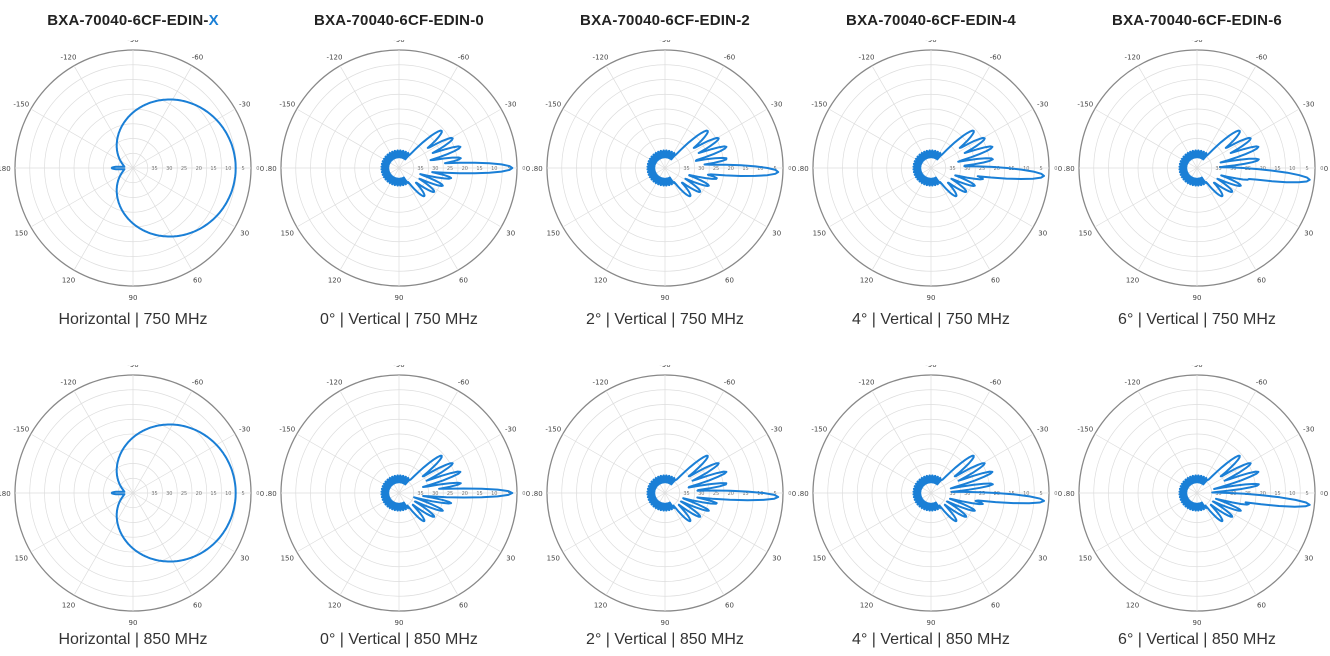  I want to click on column-title: BXA-70040-6CF-EDIN-4, so click(931, 20).